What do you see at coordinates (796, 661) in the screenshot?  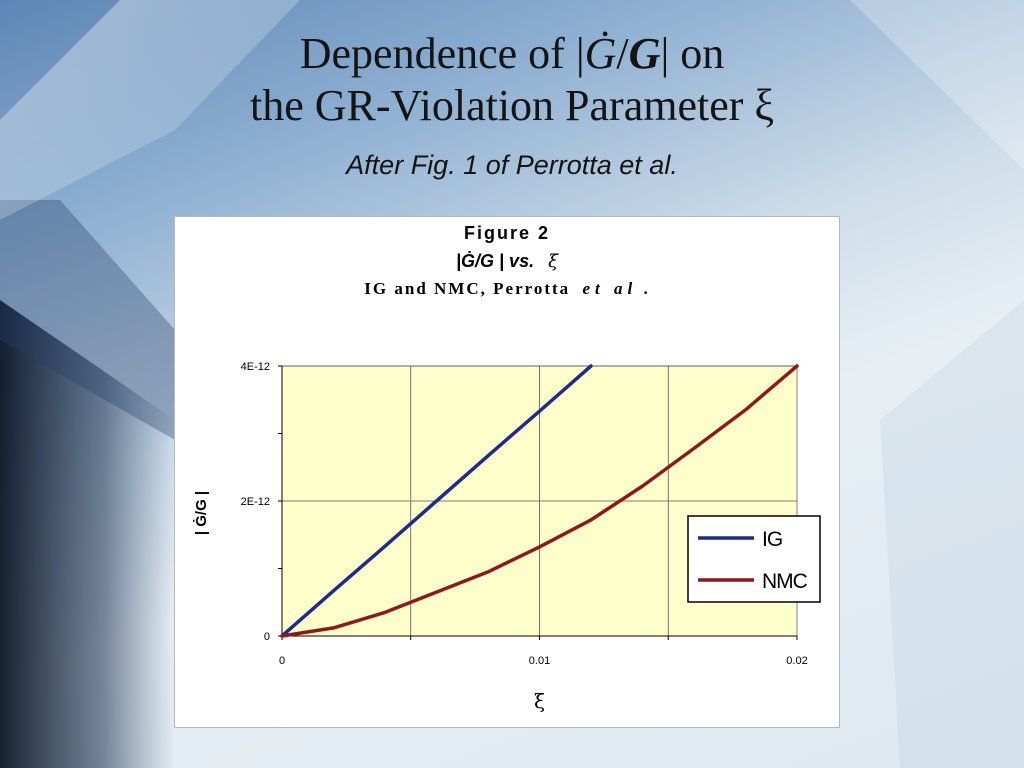 I see `x-tick-label: 0.02` at bounding box center [796, 661].